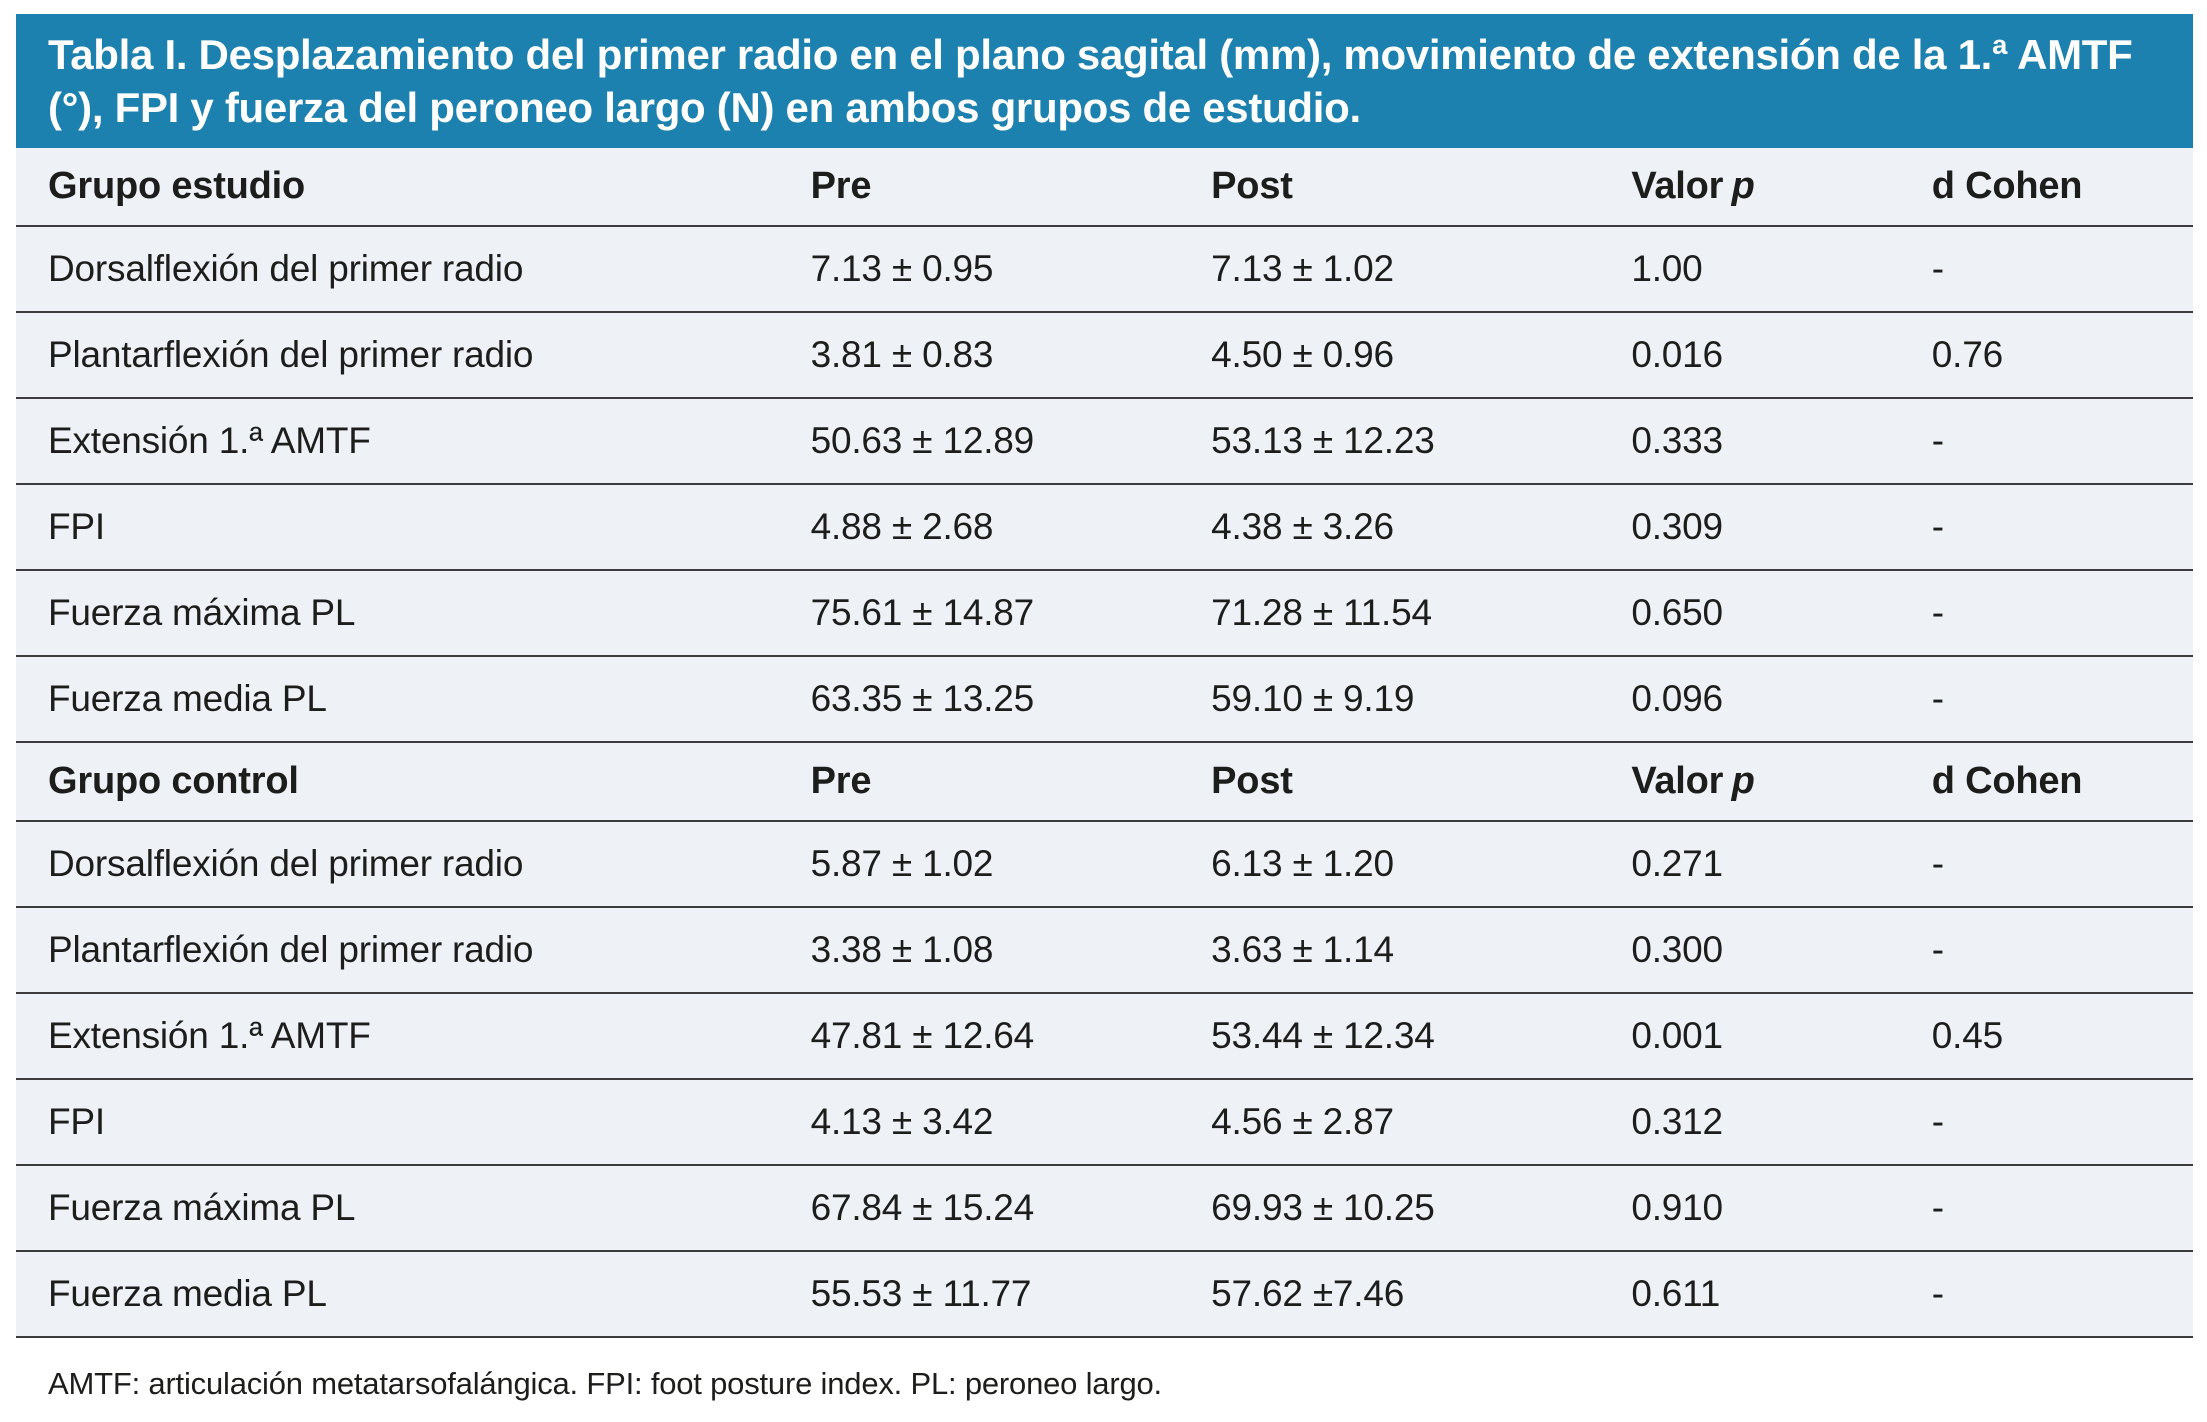  What do you see at coordinates (1421, 527) in the screenshot?
I see `post-value: 4.38 ± 3.26` at bounding box center [1421, 527].